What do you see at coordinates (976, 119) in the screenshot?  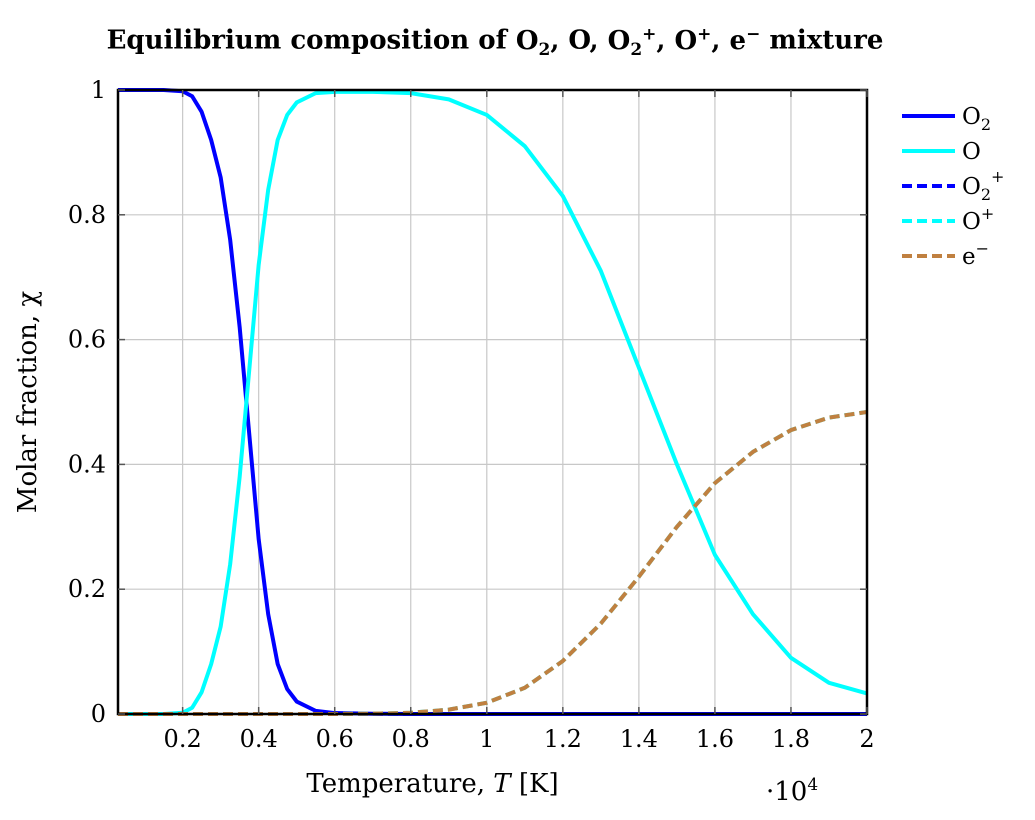 I see `legend-label-0: O2` at bounding box center [976, 119].